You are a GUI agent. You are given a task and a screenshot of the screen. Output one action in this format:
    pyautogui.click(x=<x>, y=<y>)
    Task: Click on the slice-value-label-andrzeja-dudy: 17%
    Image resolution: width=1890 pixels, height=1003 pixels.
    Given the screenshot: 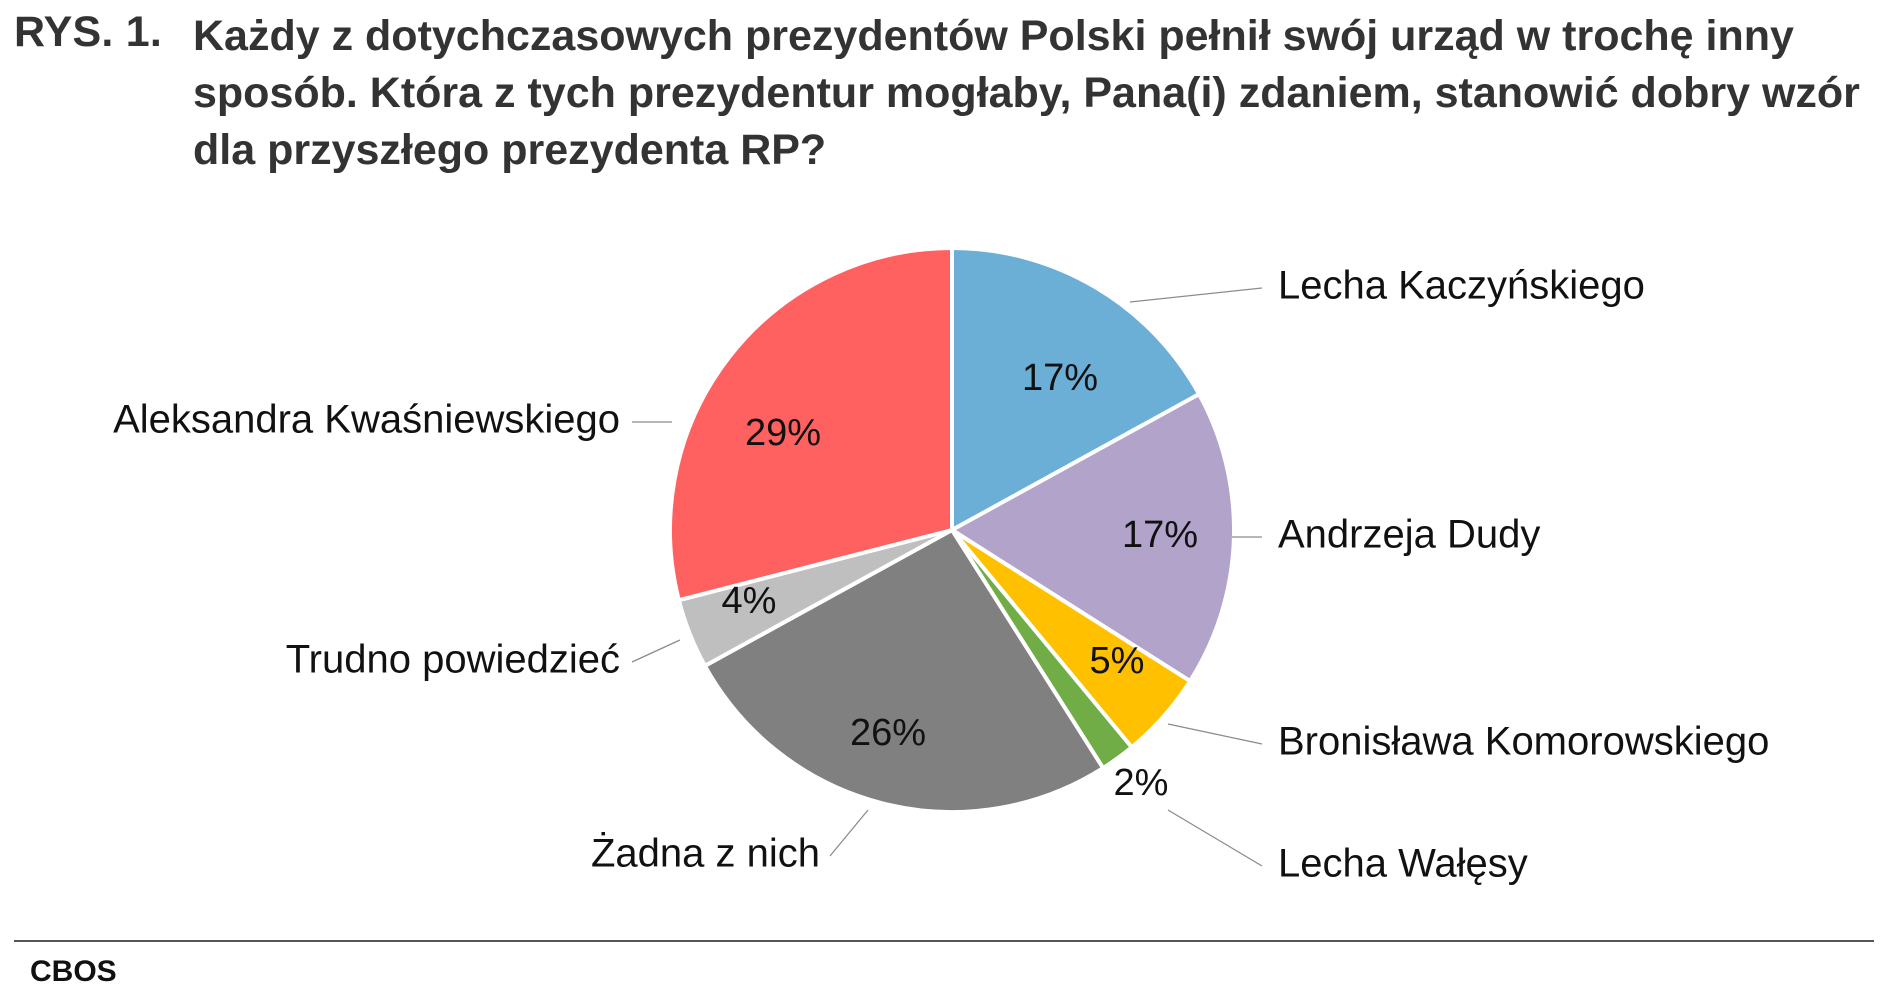 What is the action you would take?
    pyautogui.click(x=1160, y=535)
    